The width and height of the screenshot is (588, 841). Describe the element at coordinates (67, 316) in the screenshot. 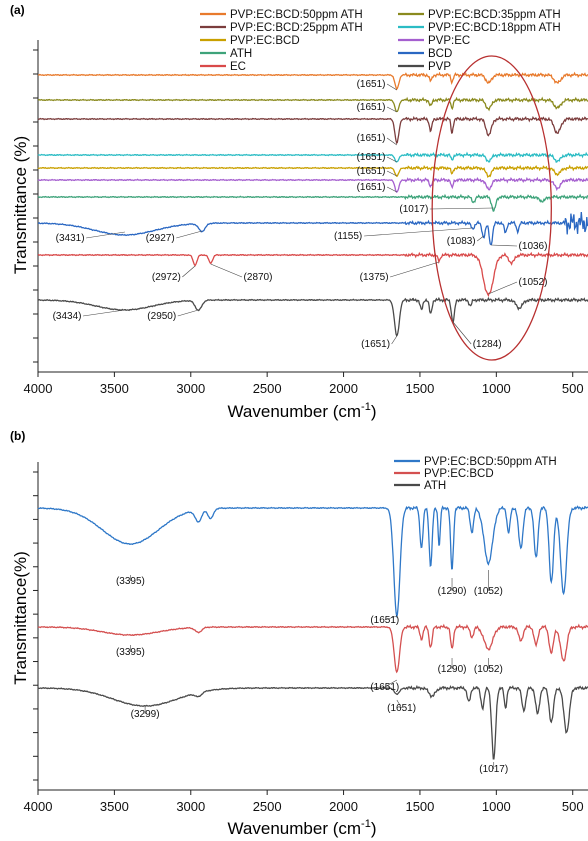

I see `annotation-label: (3434)` at that location.